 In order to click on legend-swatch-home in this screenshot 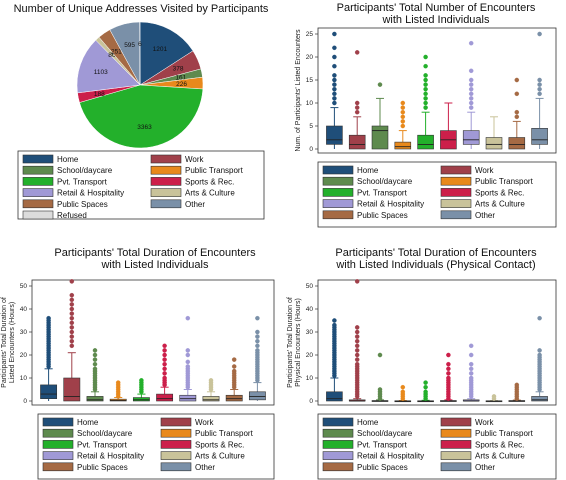, I will do `click(38, 159)`.